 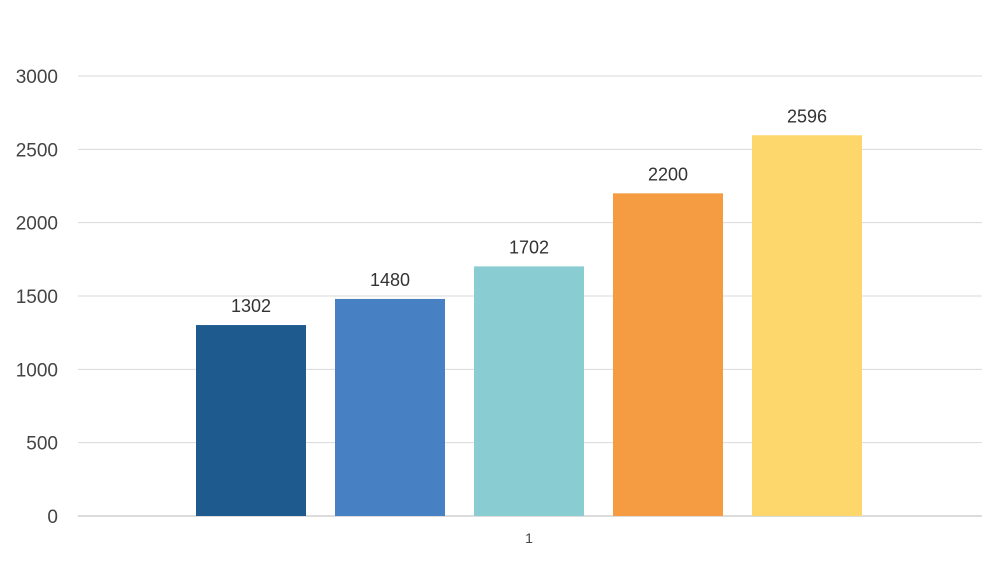 What do you see at coordinates (37, 370) in the screenshot?
I see `y-tick-label-1000: 1000` at bounding box center [37, 370].